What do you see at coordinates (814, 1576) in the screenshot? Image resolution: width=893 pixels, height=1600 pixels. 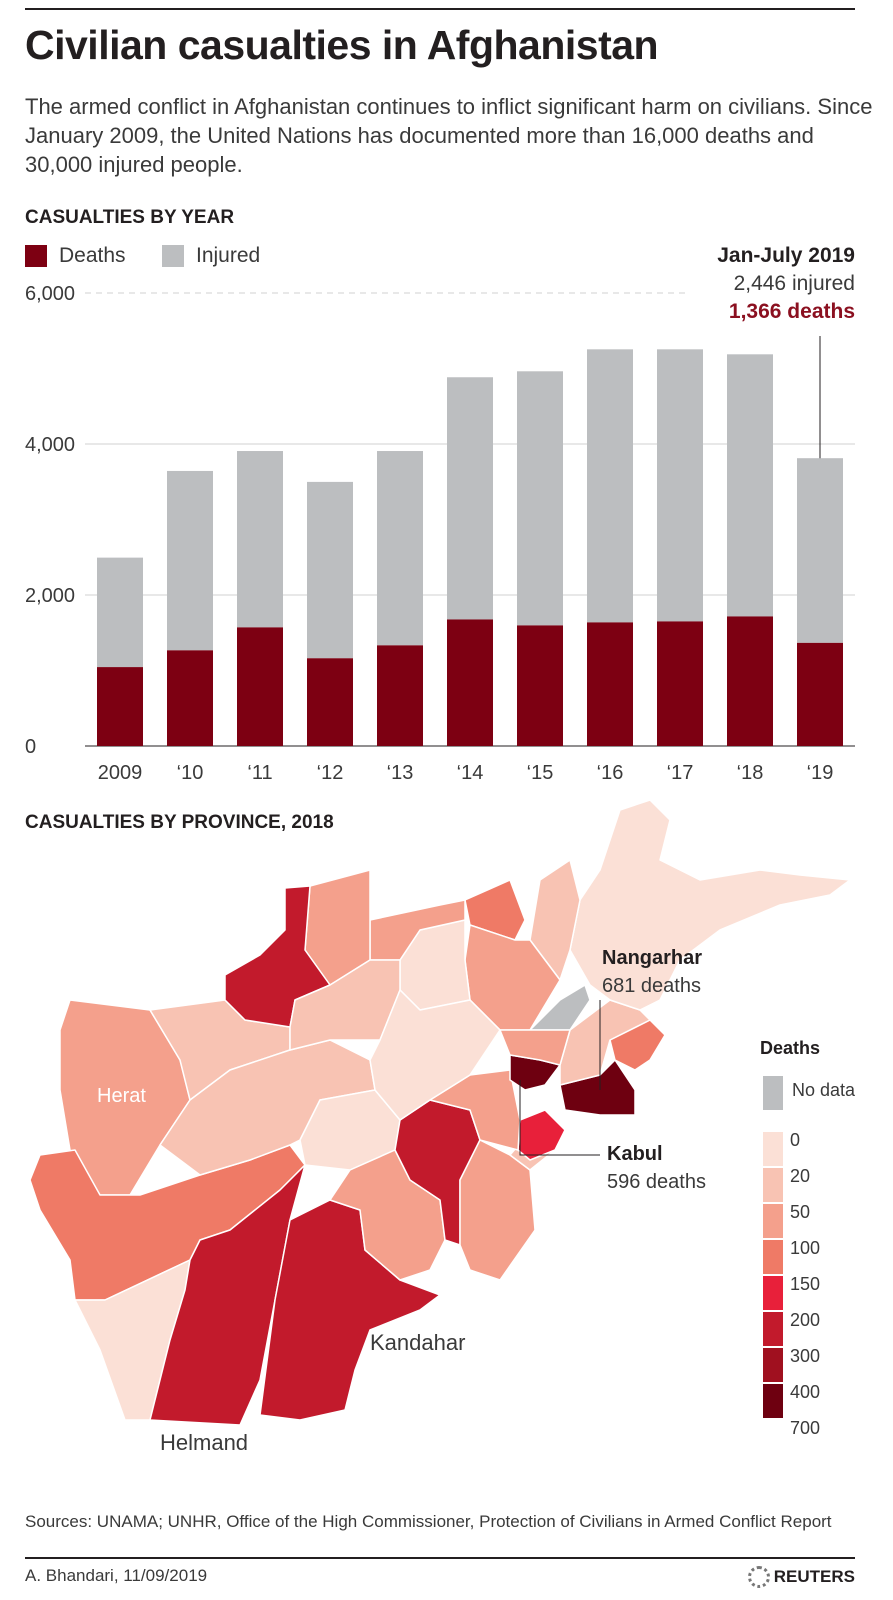 I see `brand-label: REUTERS` at bounding box center [814, 1576].